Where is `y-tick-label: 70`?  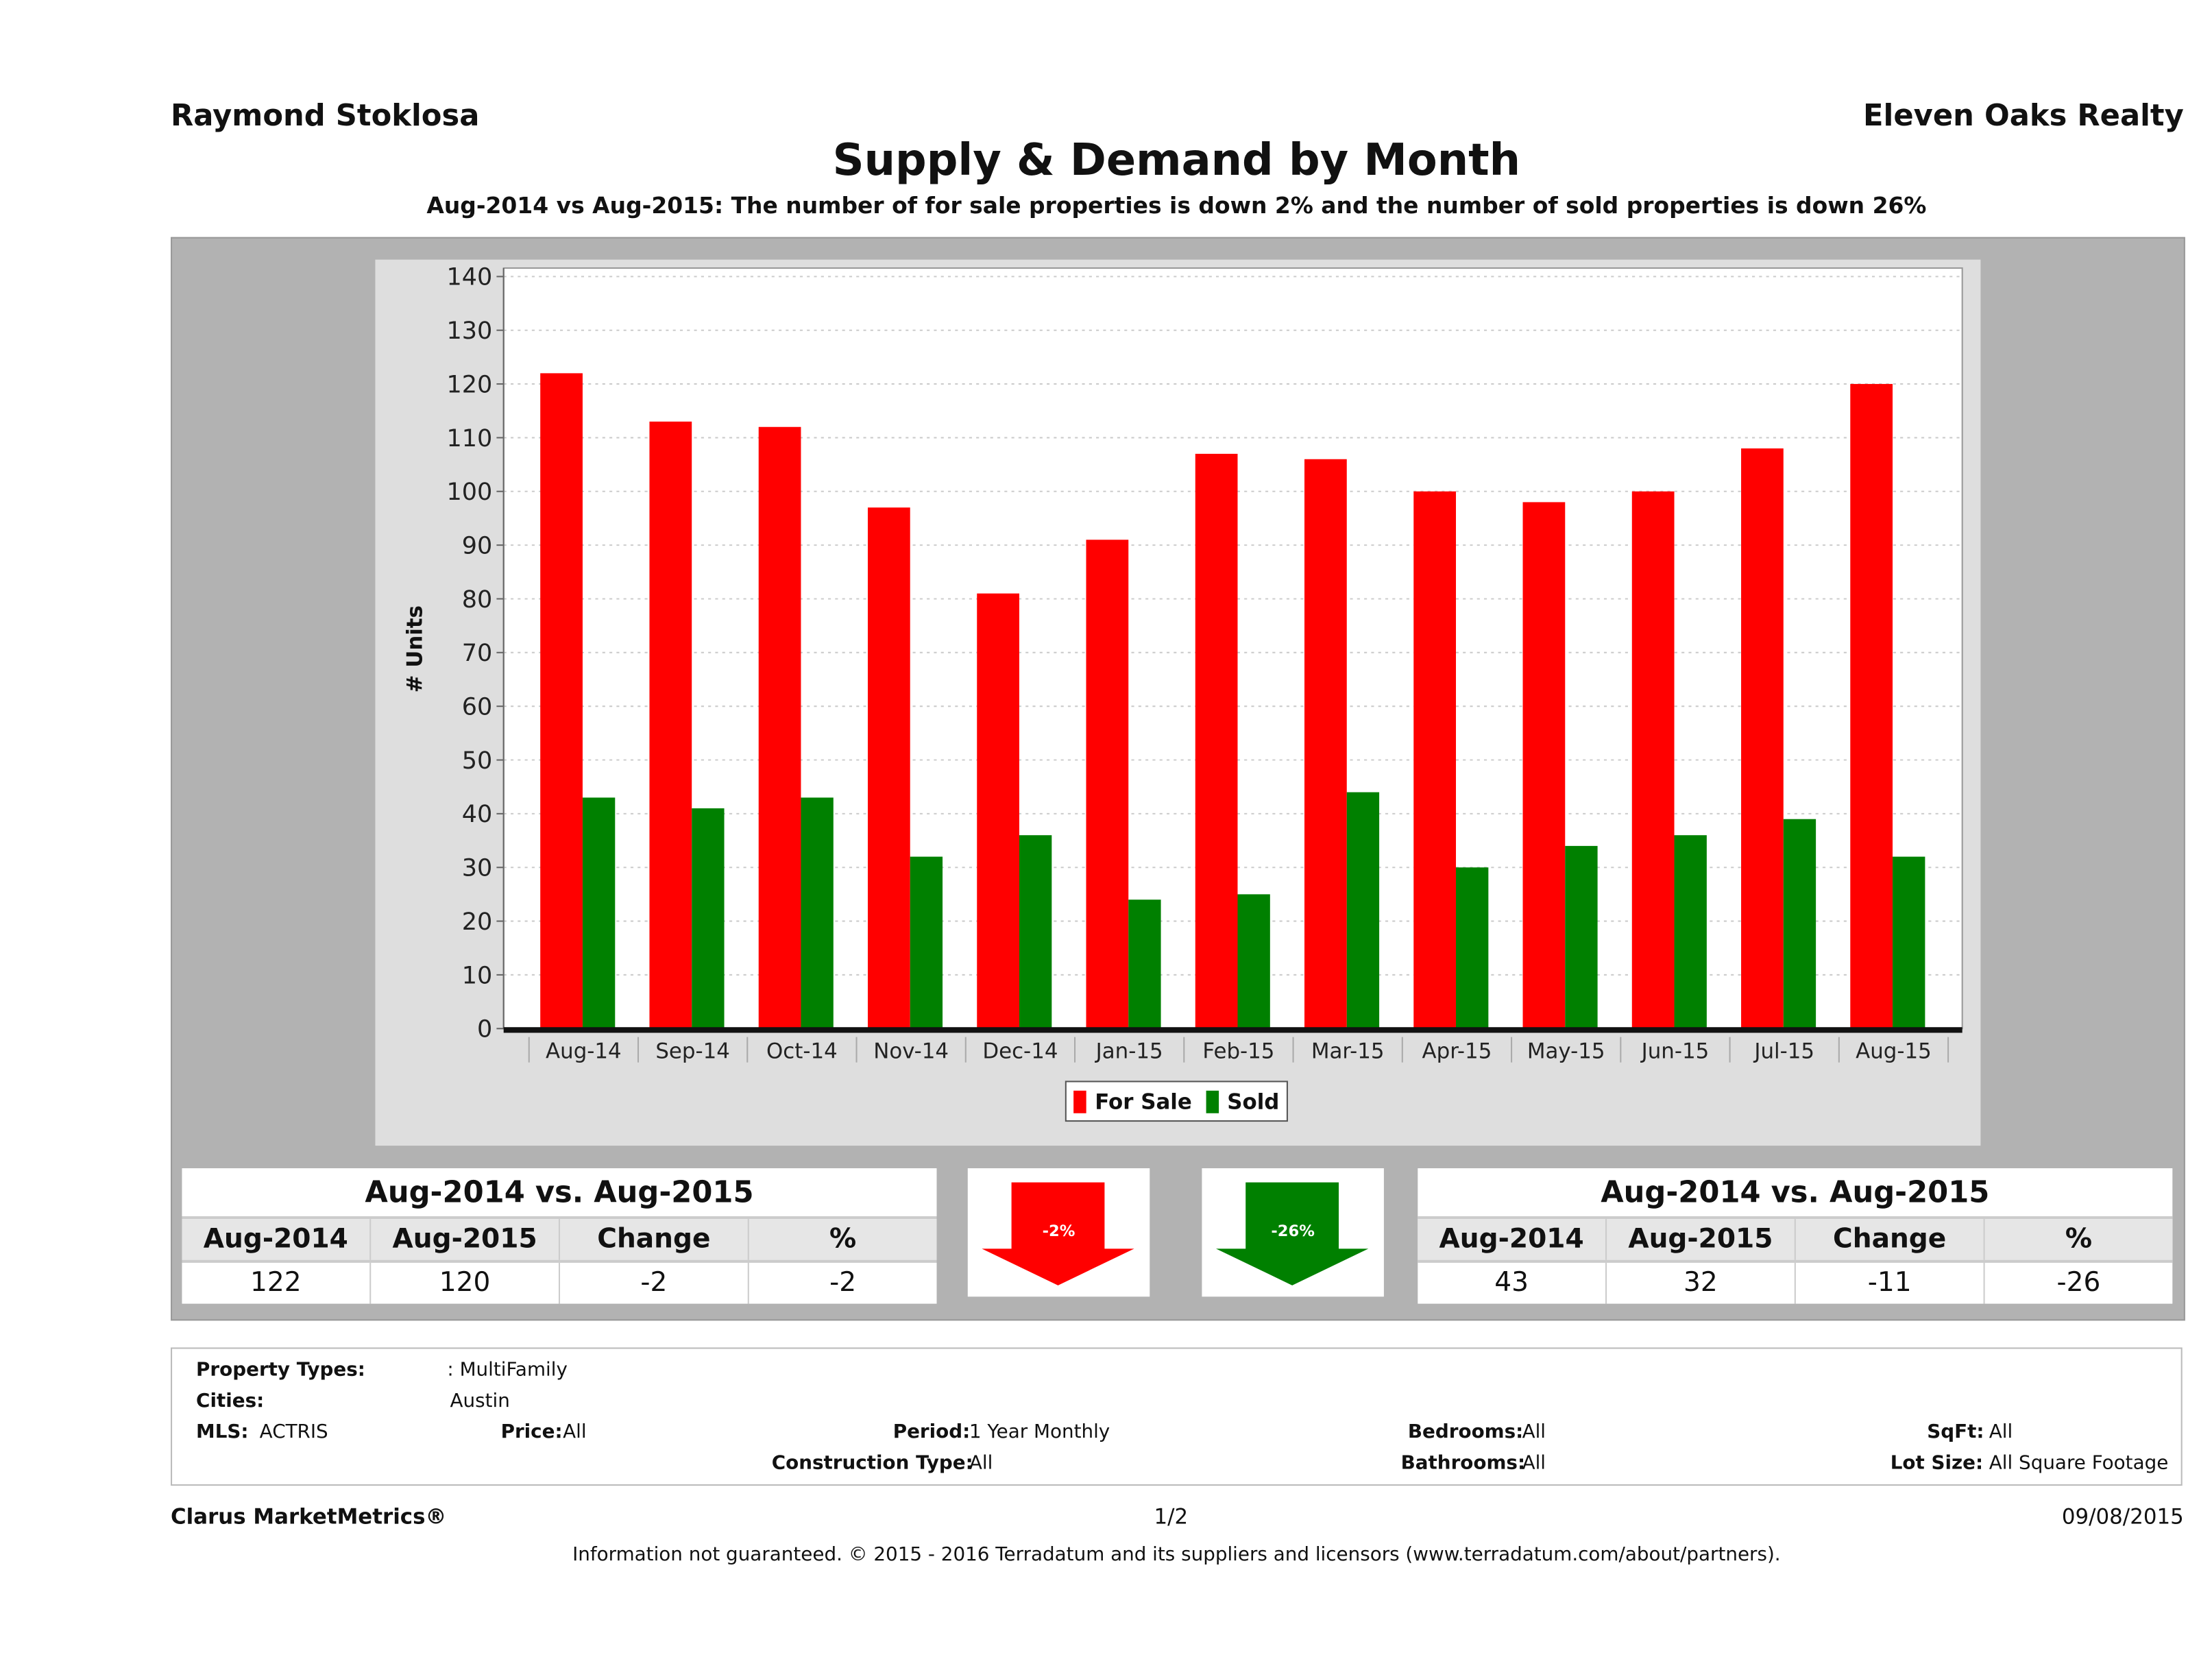
y-tick-label: 70 is located at coordinates (477, 653).